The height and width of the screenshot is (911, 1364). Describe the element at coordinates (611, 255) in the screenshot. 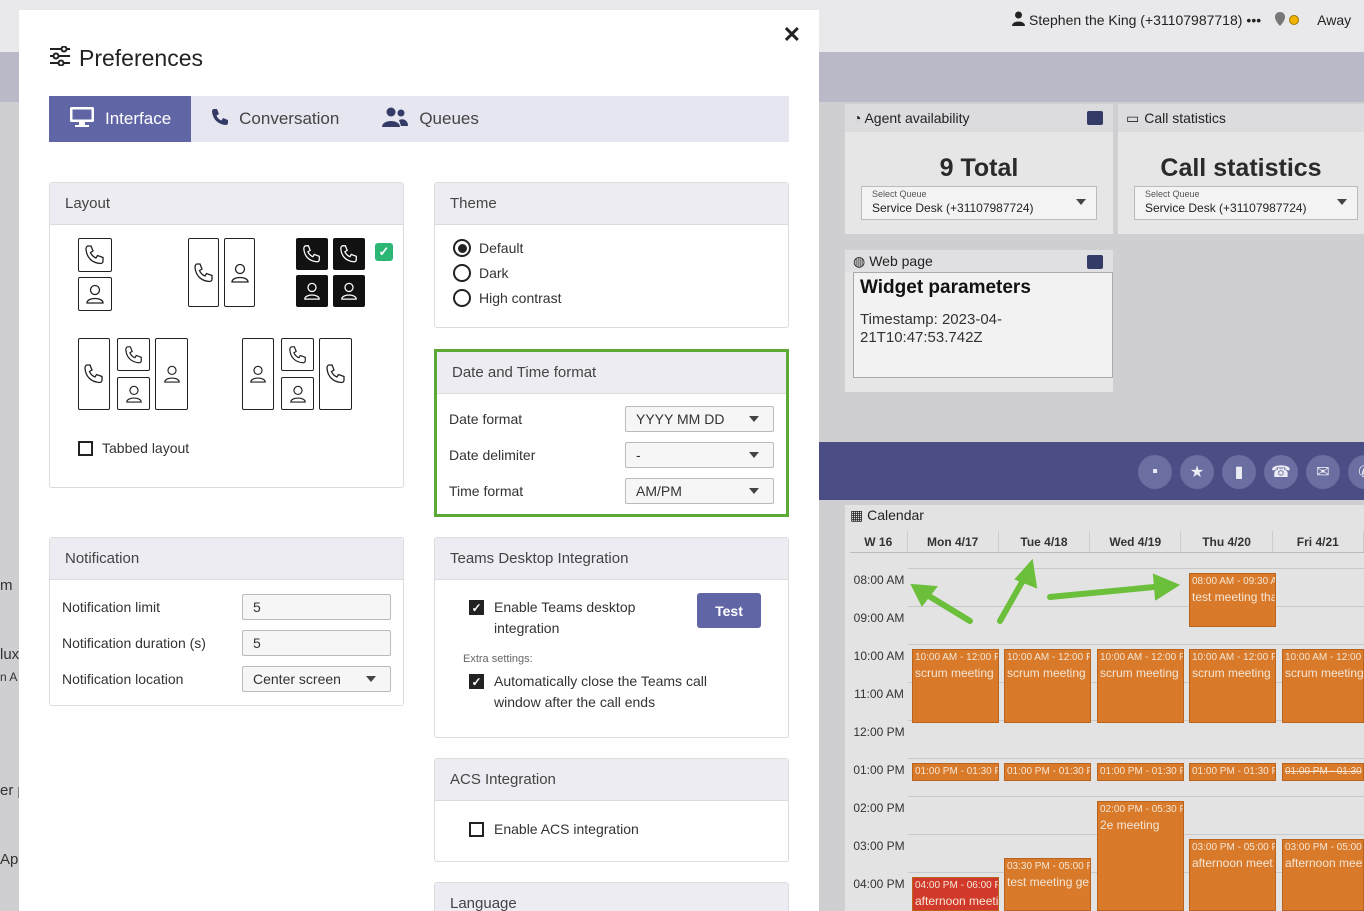

I see `theme-card: Theme Default Dark High contrast` at that location.